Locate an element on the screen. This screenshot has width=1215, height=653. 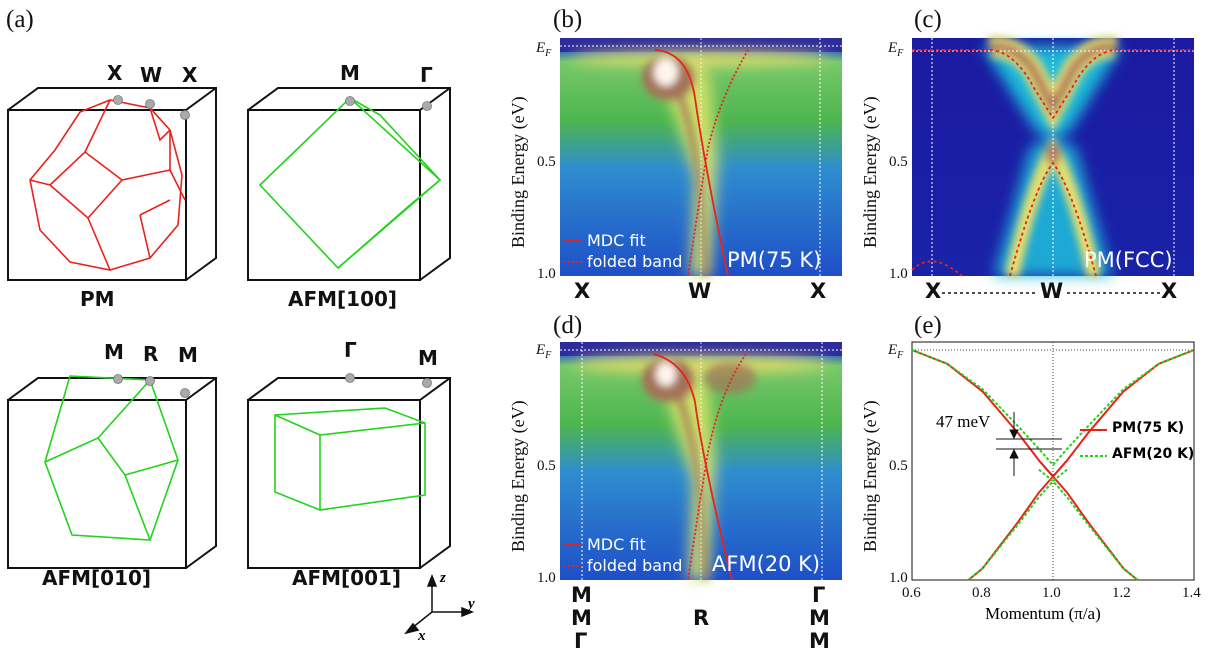
e-xtick-14: 1.4 is located at coordinates (1191, 593).